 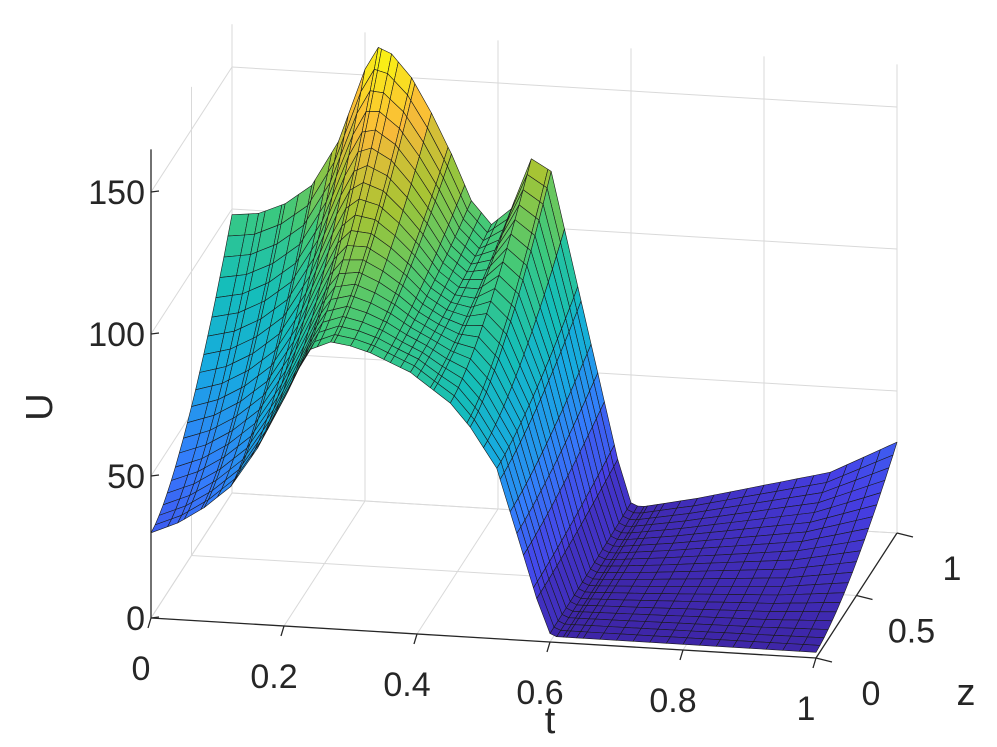 I want to click on t-axis-tick-label: 0.6, so click(x=539, y=693).